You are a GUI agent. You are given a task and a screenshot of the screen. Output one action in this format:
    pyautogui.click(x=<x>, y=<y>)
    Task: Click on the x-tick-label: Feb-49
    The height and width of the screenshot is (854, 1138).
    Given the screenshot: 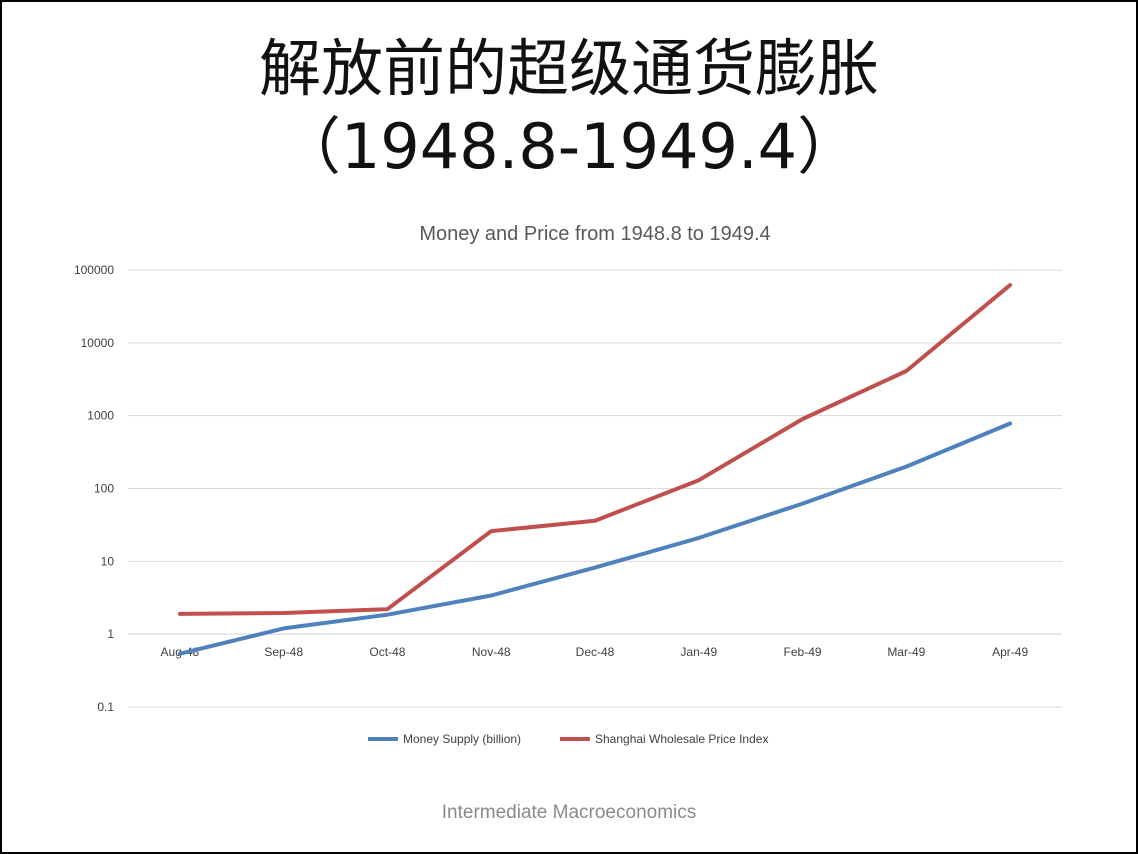 What is the action you would take?
    pyautogui.click(x=803, y=652)
    